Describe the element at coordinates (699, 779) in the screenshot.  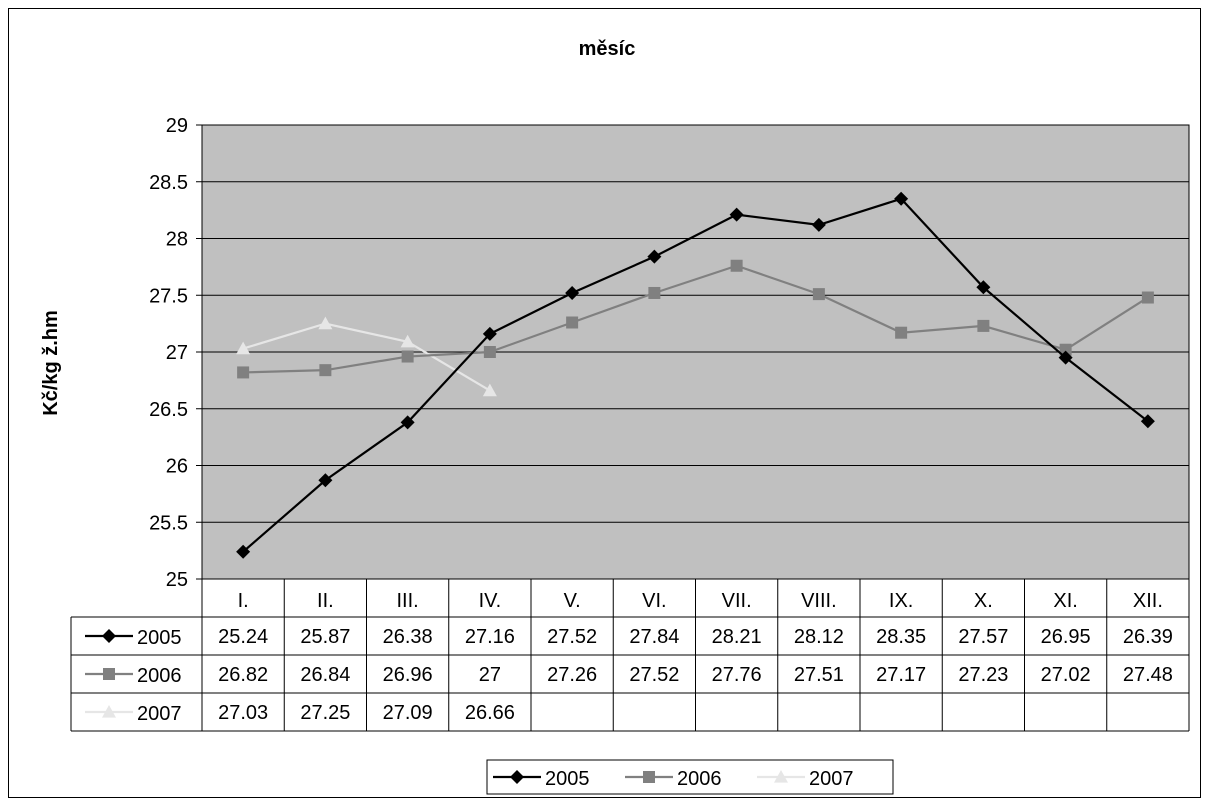
I see `legend-entry: 2006` at that location.